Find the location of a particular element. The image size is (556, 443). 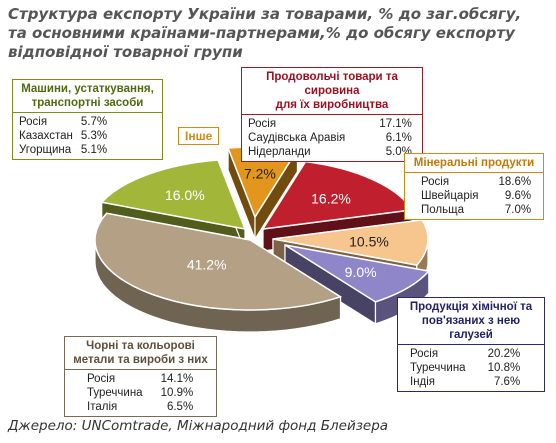

share: 18.6% is located at coordinates (515, 182).